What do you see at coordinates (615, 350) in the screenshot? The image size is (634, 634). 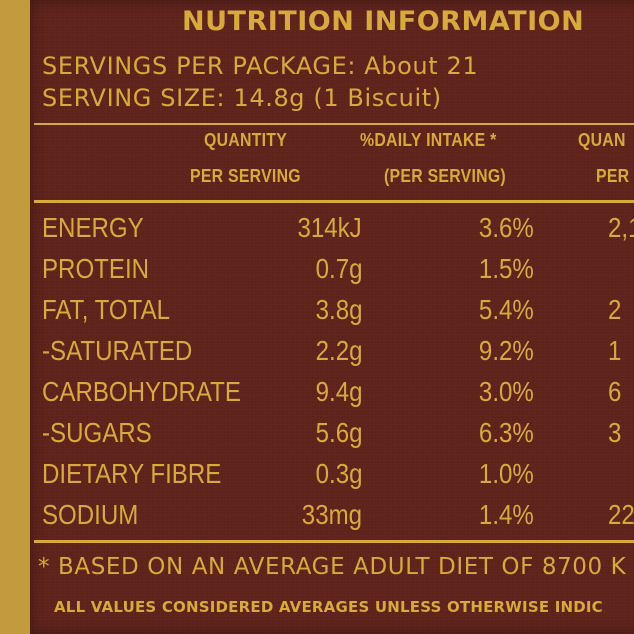 I see `qty-per-100g: 1` at bounding box center [615, 350].